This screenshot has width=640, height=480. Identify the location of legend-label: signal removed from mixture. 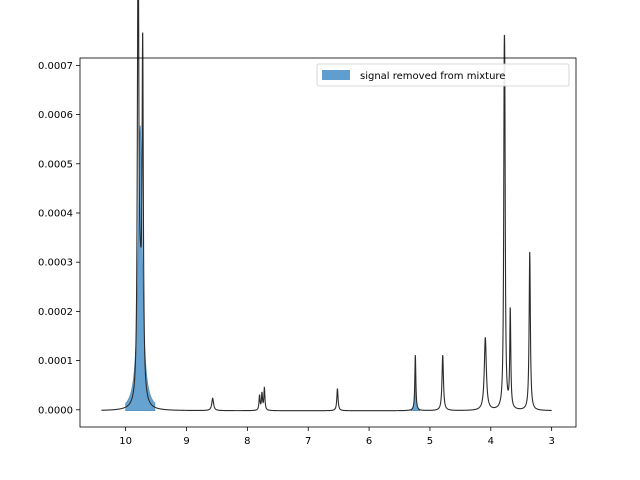
(432, 76).